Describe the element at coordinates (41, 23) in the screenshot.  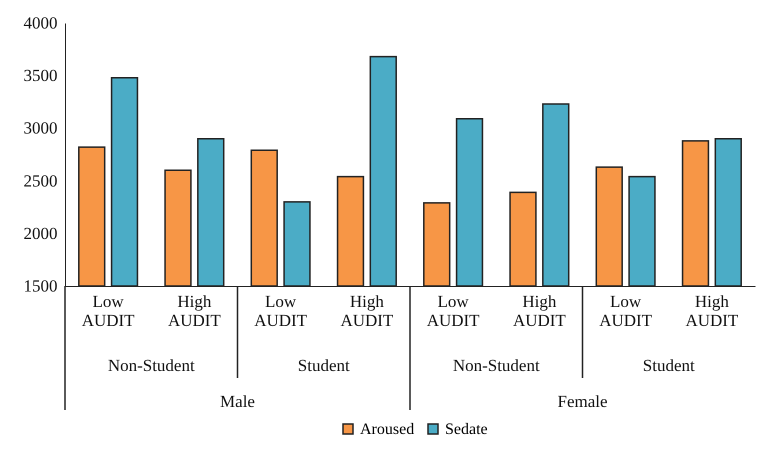
I see `y-tick-label: 4000` at that location.